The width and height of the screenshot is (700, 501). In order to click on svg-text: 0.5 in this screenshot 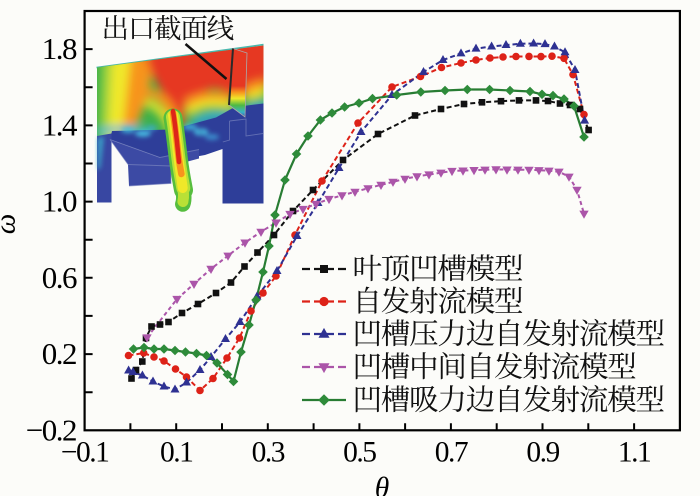, I will do `click(359, 453)`.